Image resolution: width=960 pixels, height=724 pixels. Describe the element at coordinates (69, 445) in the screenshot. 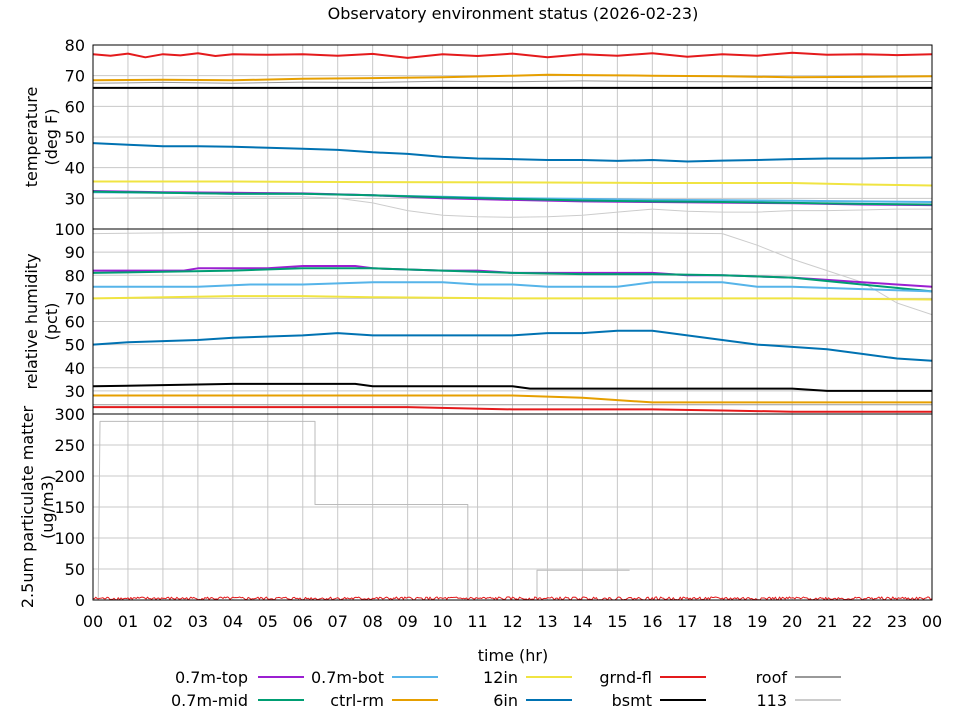

I see `y-tick-label: 250` at that location.